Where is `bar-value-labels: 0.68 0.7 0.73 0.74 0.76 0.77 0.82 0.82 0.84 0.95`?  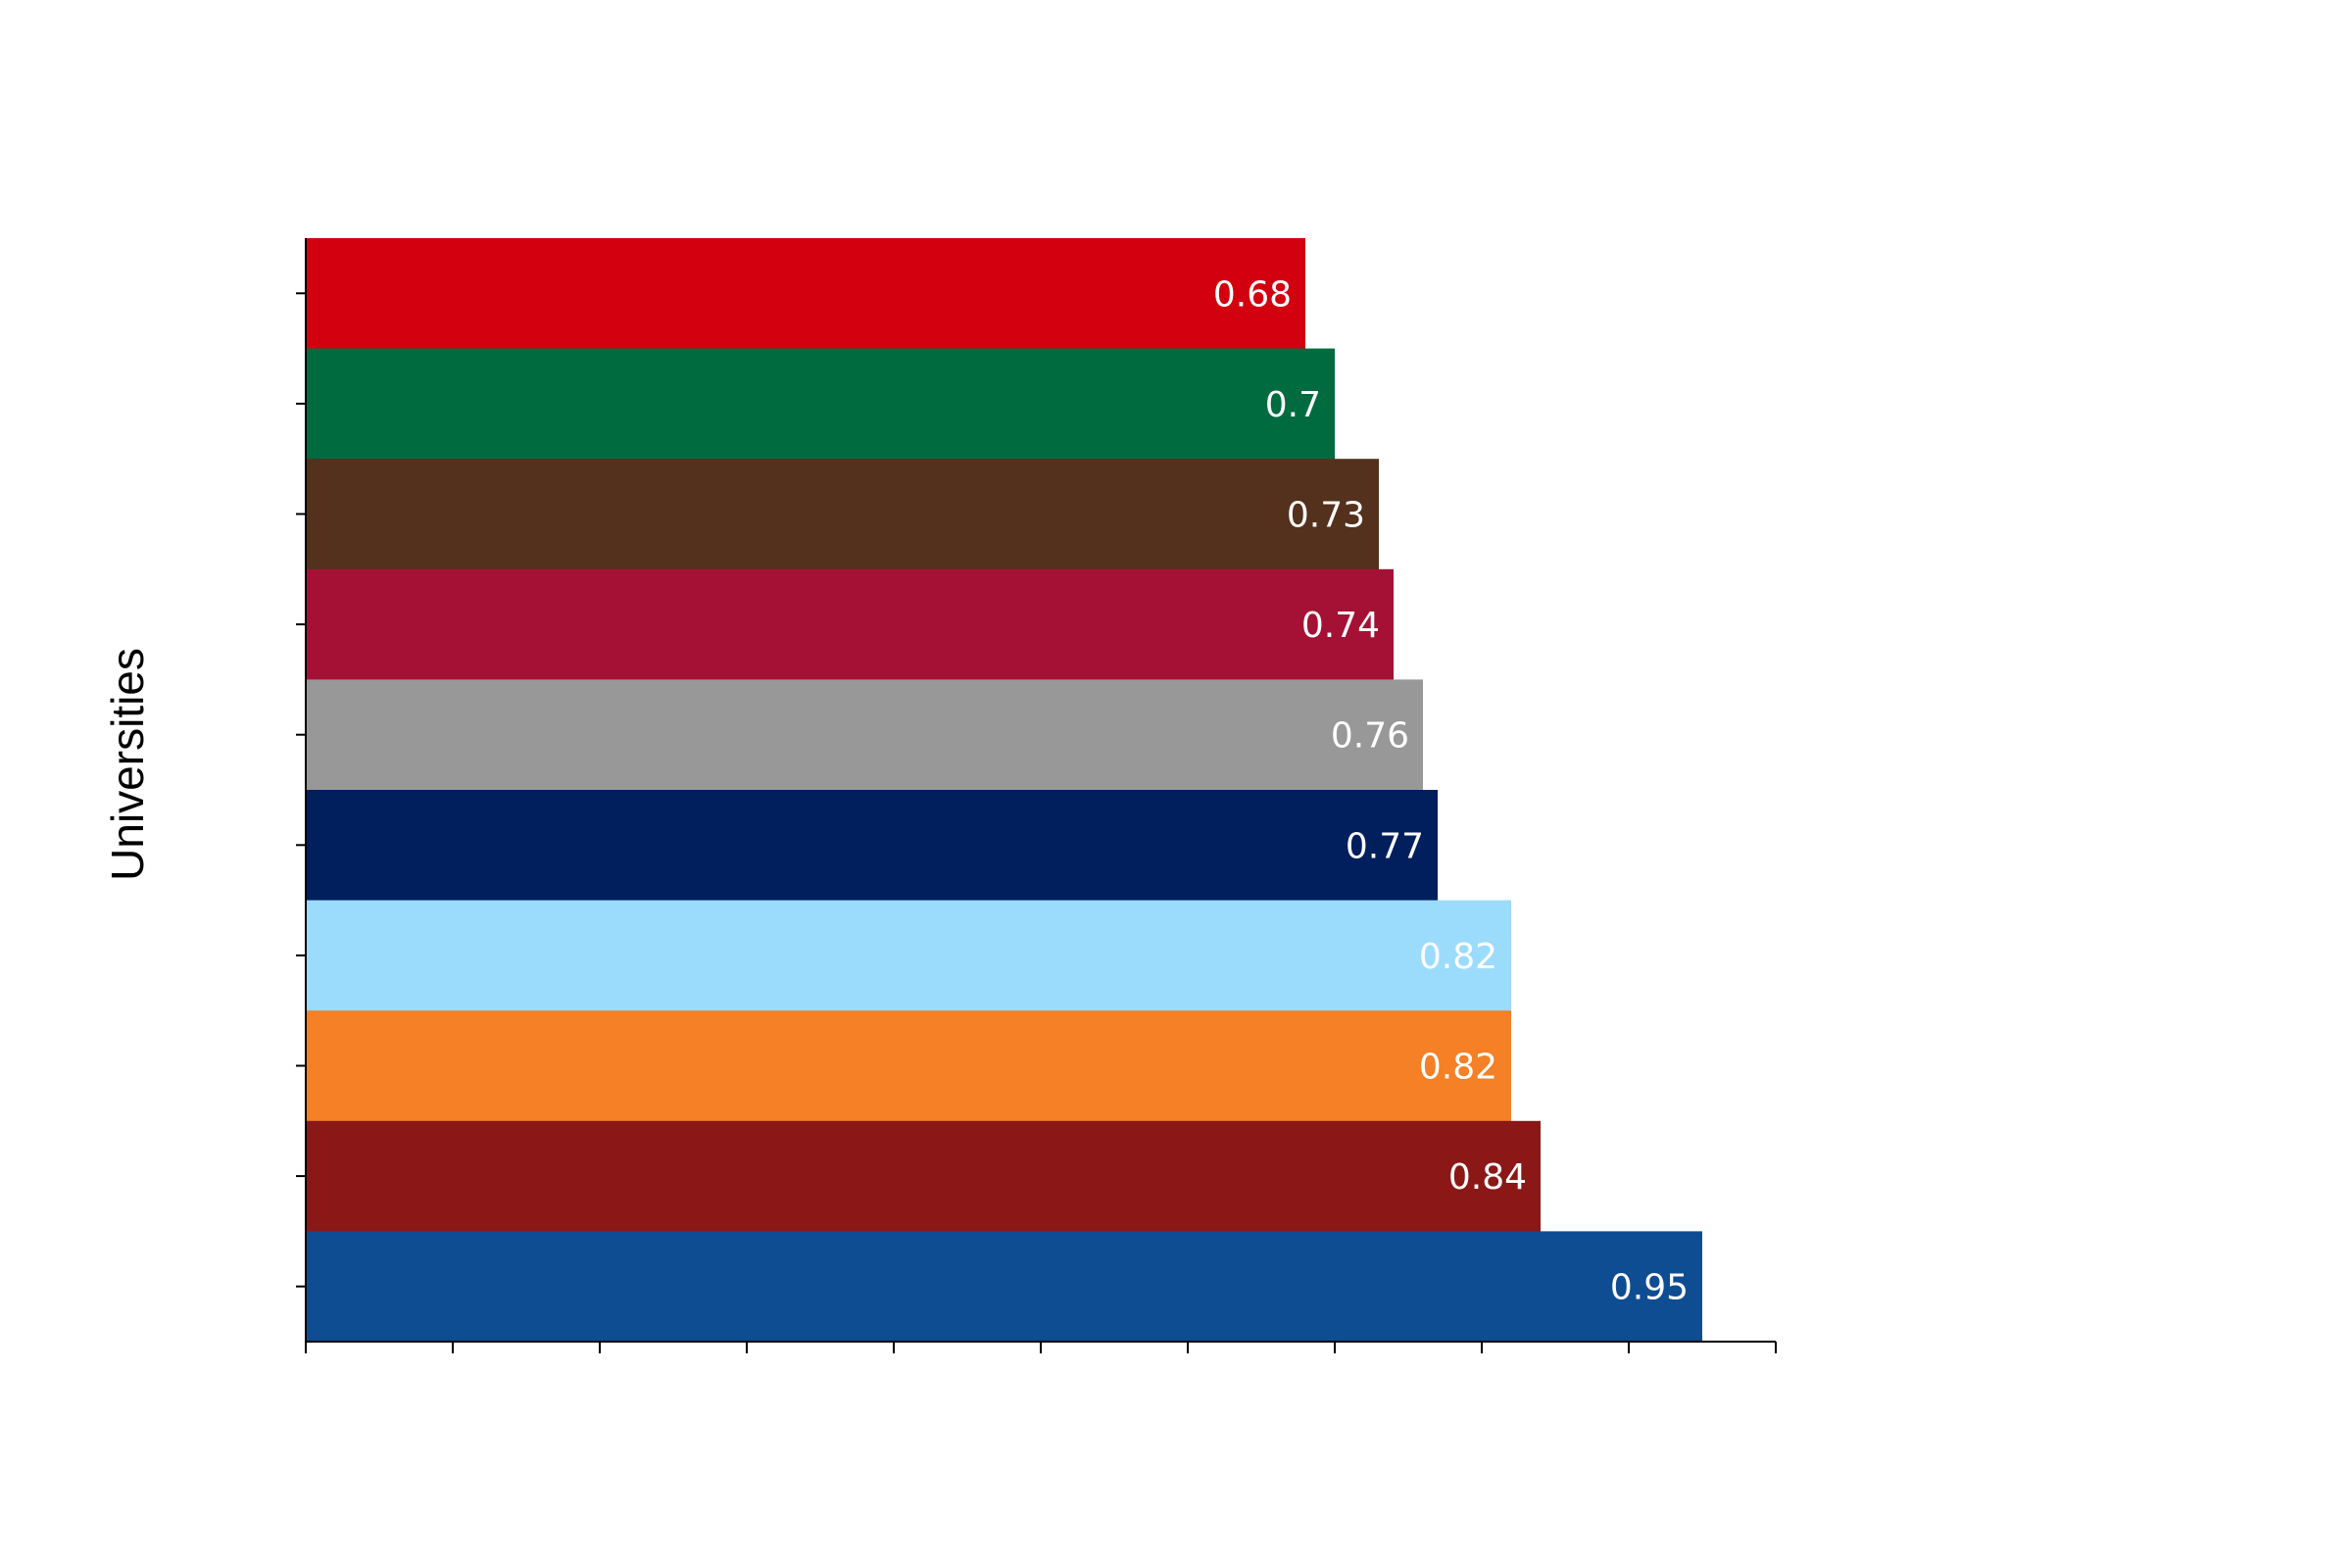 bar-value-labels: 0.68 0.7 0.73 0.74 0.76 0.77 0.82 0.82 0.84 0.95 is located at coordinates (1451, 790).